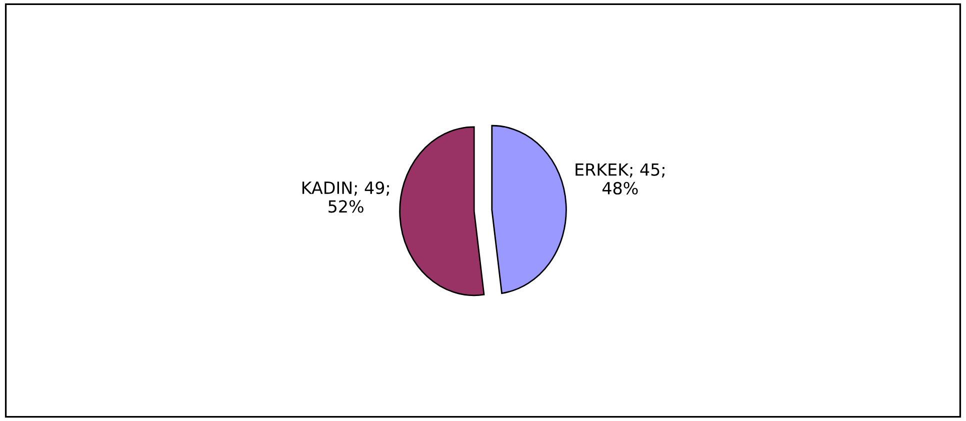  What do you see at coordinates (620, 179) in the screenshot?
I see `slice-label: ERKEK; 45; 48%` at bounding box center [620, 179].